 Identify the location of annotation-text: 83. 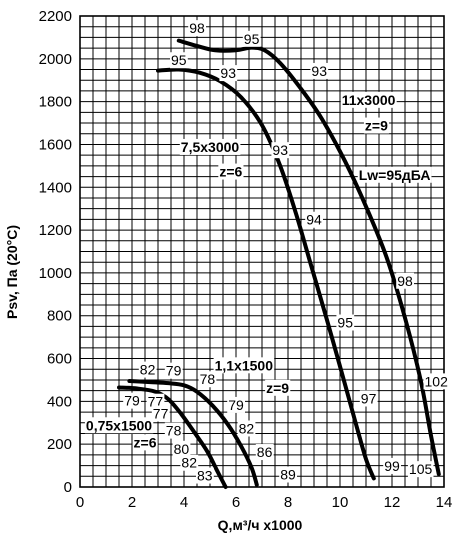
(205, 476).